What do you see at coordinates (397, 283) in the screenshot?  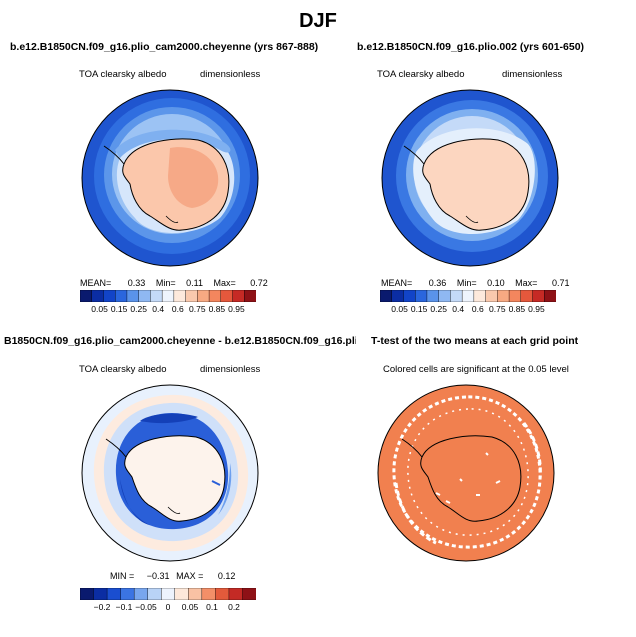 I see `panel-2-mean-label: MEAN=` at bounding box center [397, 283].